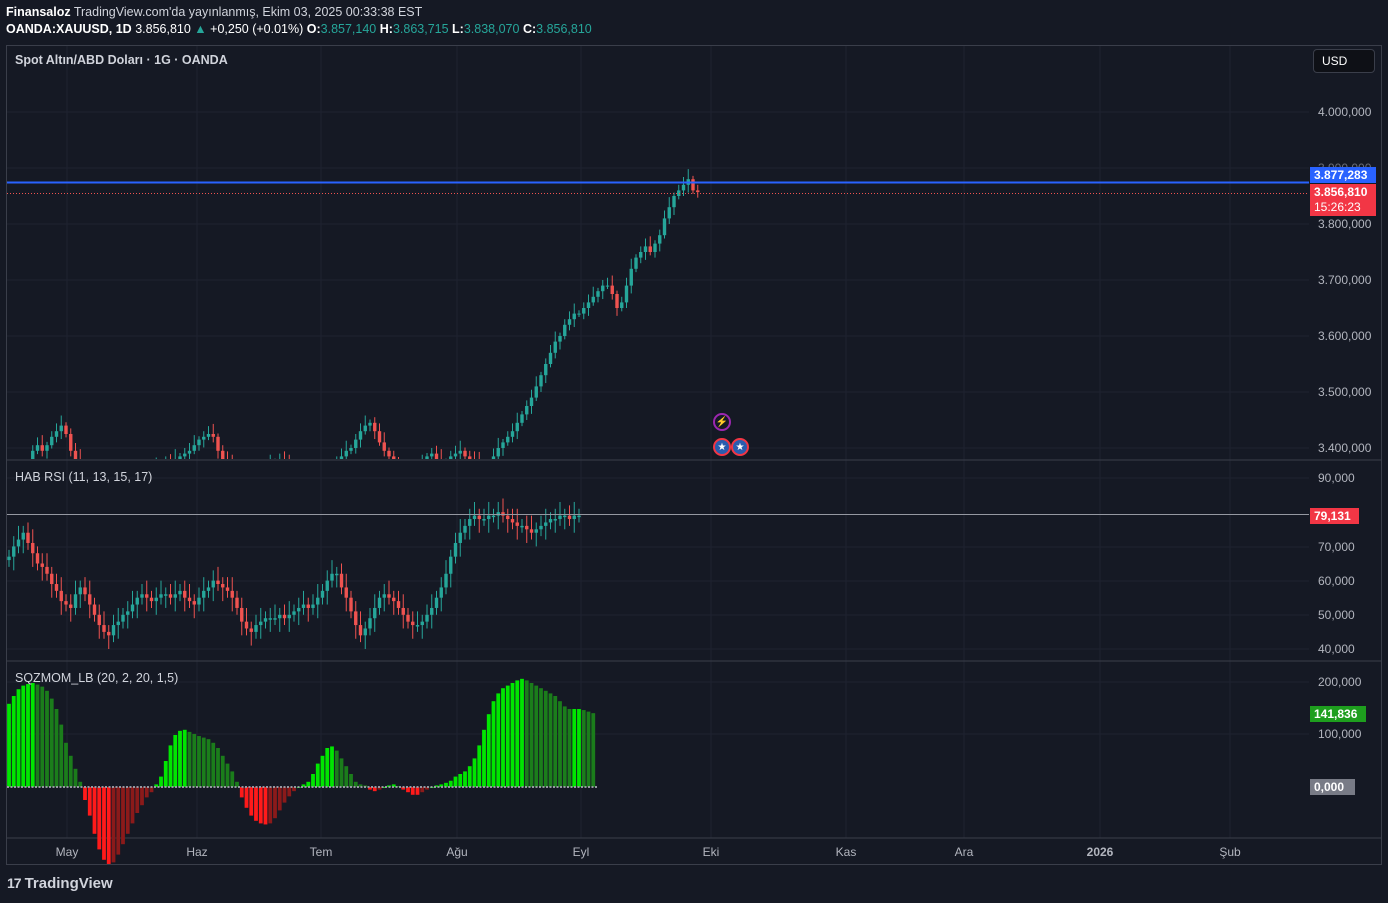 Image resolution: width=1388 pixels, height=903 pixels. Describe the element at coordinates (1344, 61) in the screenshot. I see `currency-button: USD` at that location.